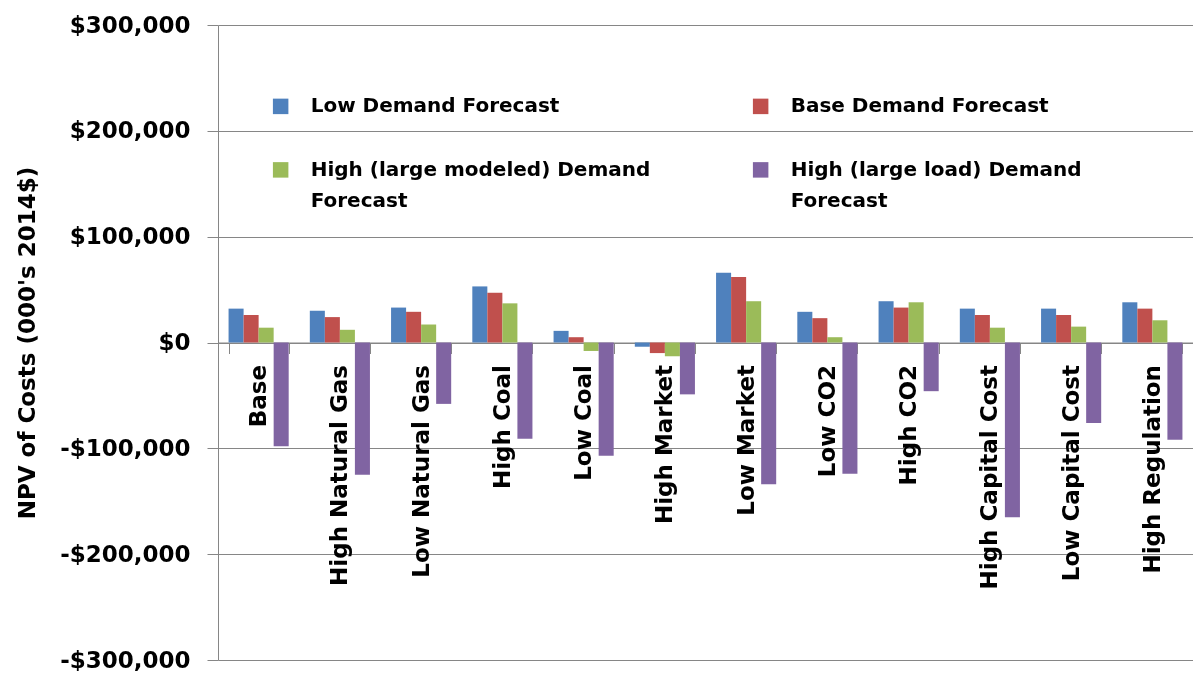 The height and width of the screenshot is (677, 1193). I want to click on x-tick-label: High Capital Cost, so click(989, 477).